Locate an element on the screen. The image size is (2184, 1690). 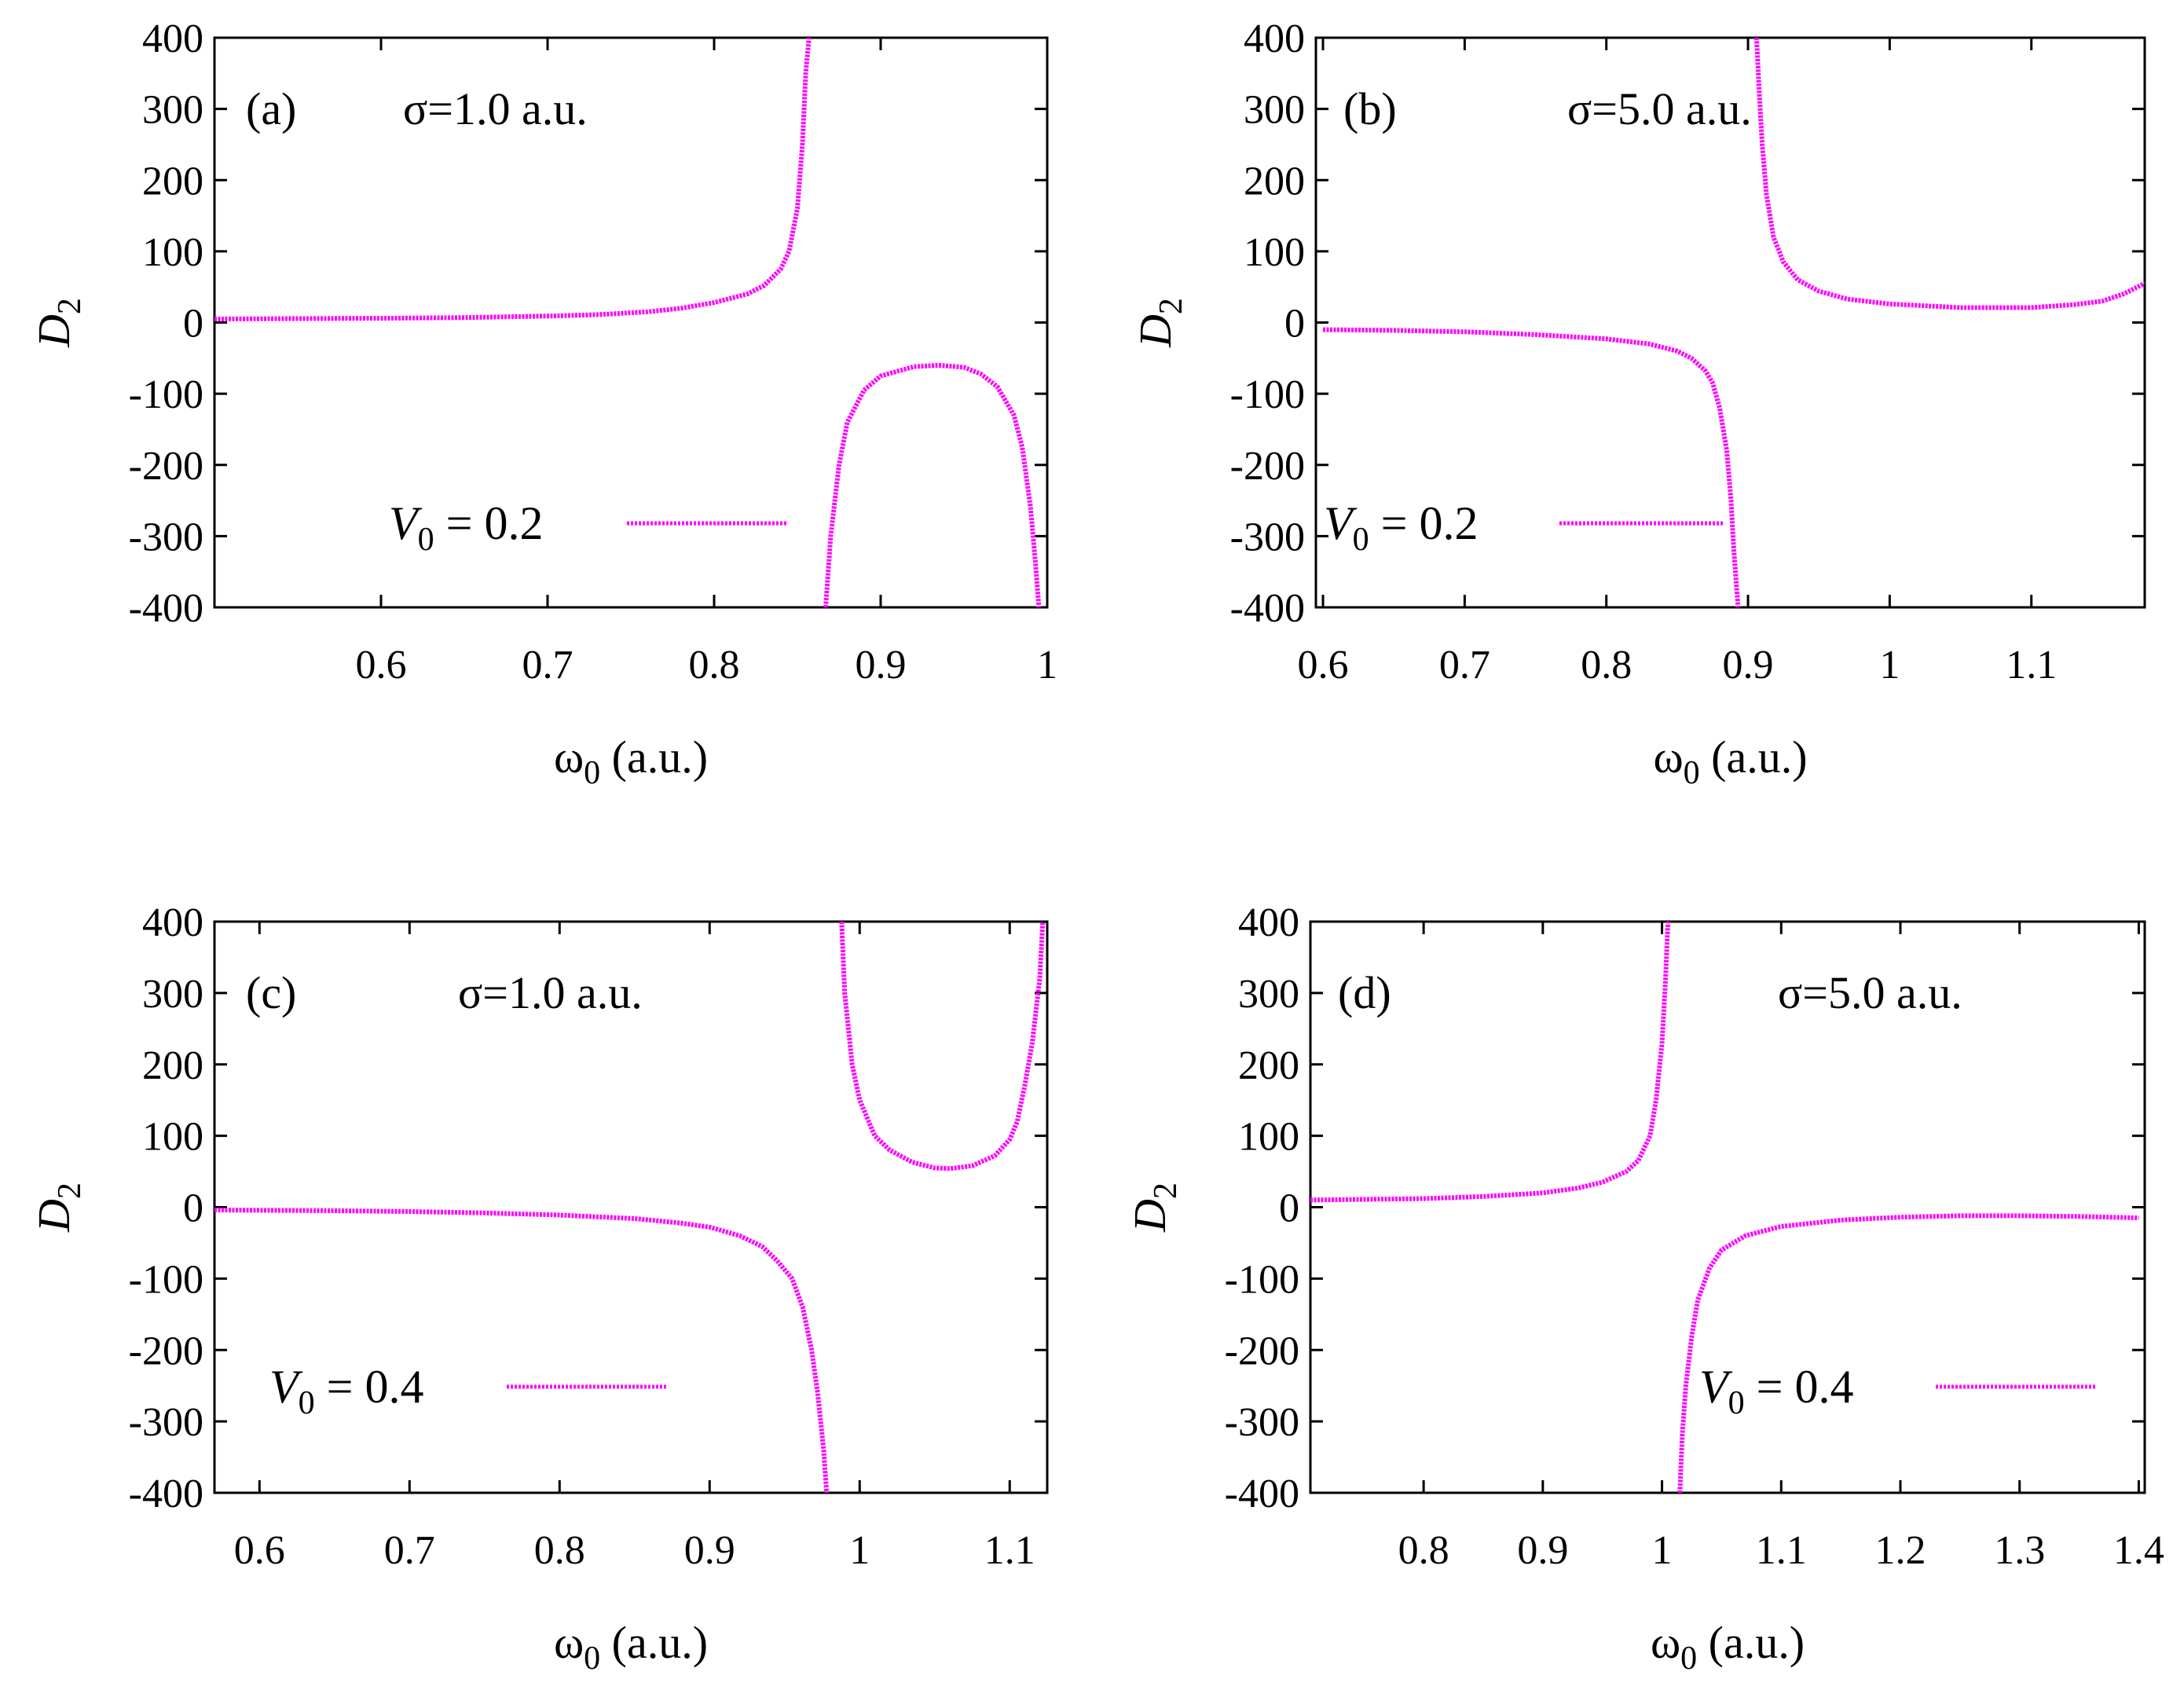
y-axis-label-main: D is located at coordinates (1149, 1216).